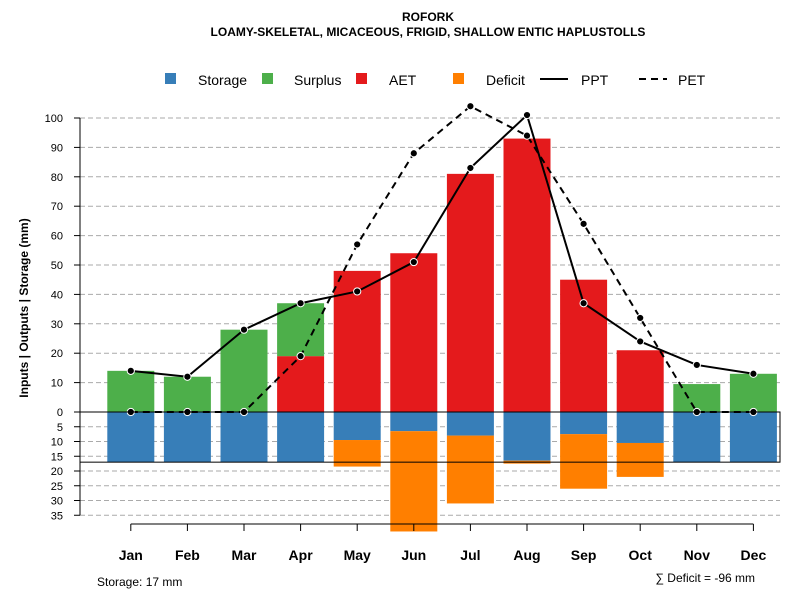  What do you see at coordinates (57, 148) in the screenshot?
I see `y-tick-label: 90` at bounding box center [57, 148].